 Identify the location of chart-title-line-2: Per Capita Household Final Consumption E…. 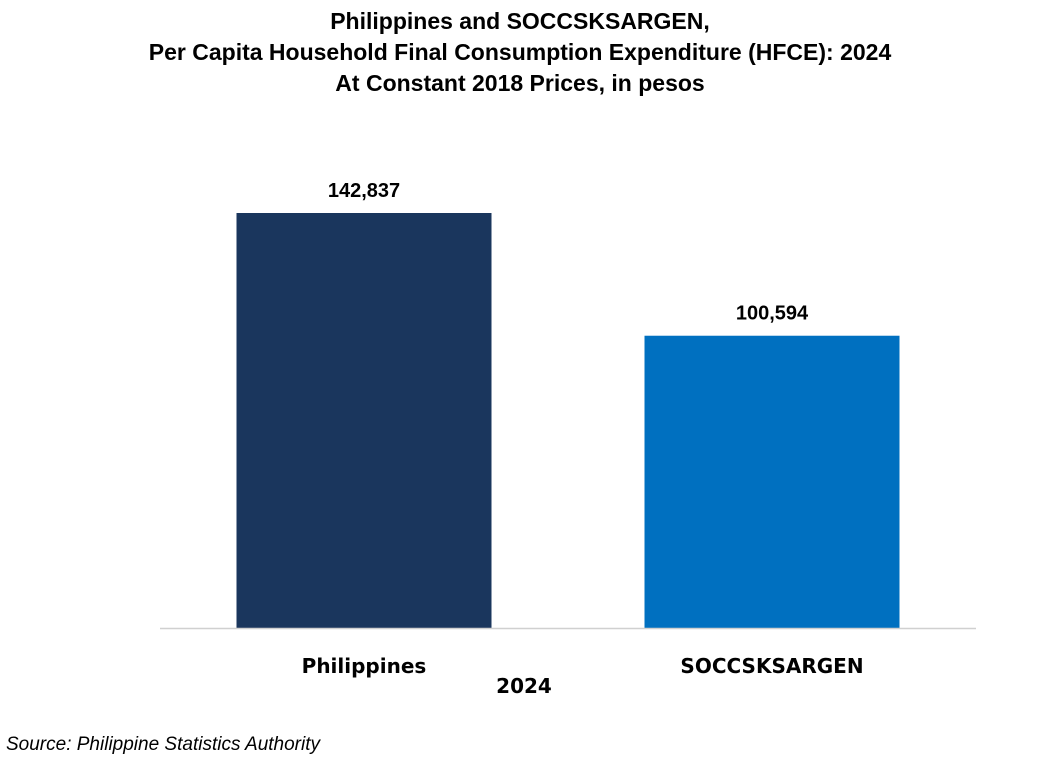
(520, 52).